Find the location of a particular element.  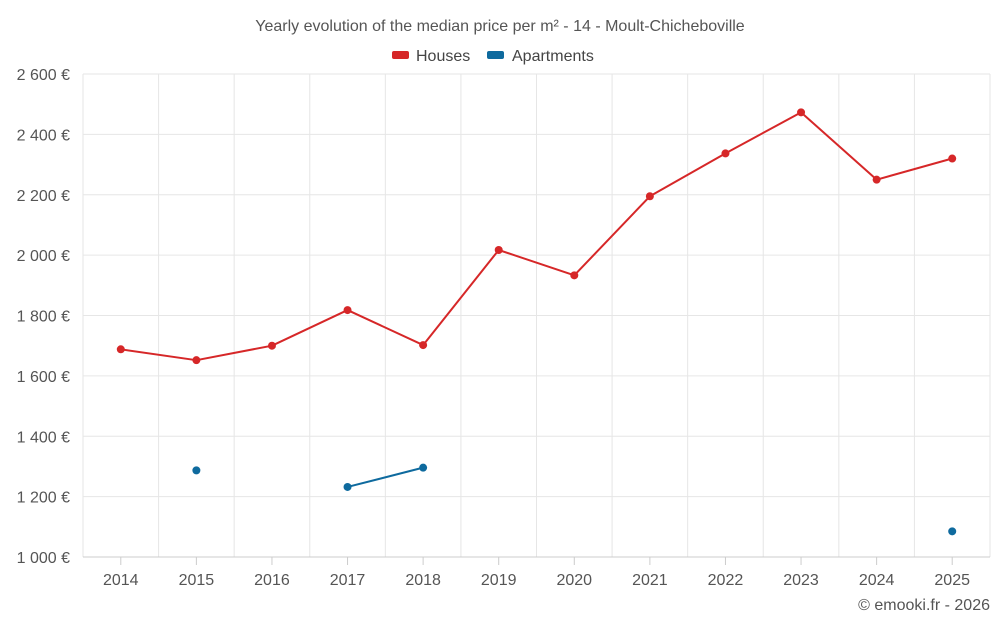

y-tick-label: 2 000 € is located at coordinates (43, 256).